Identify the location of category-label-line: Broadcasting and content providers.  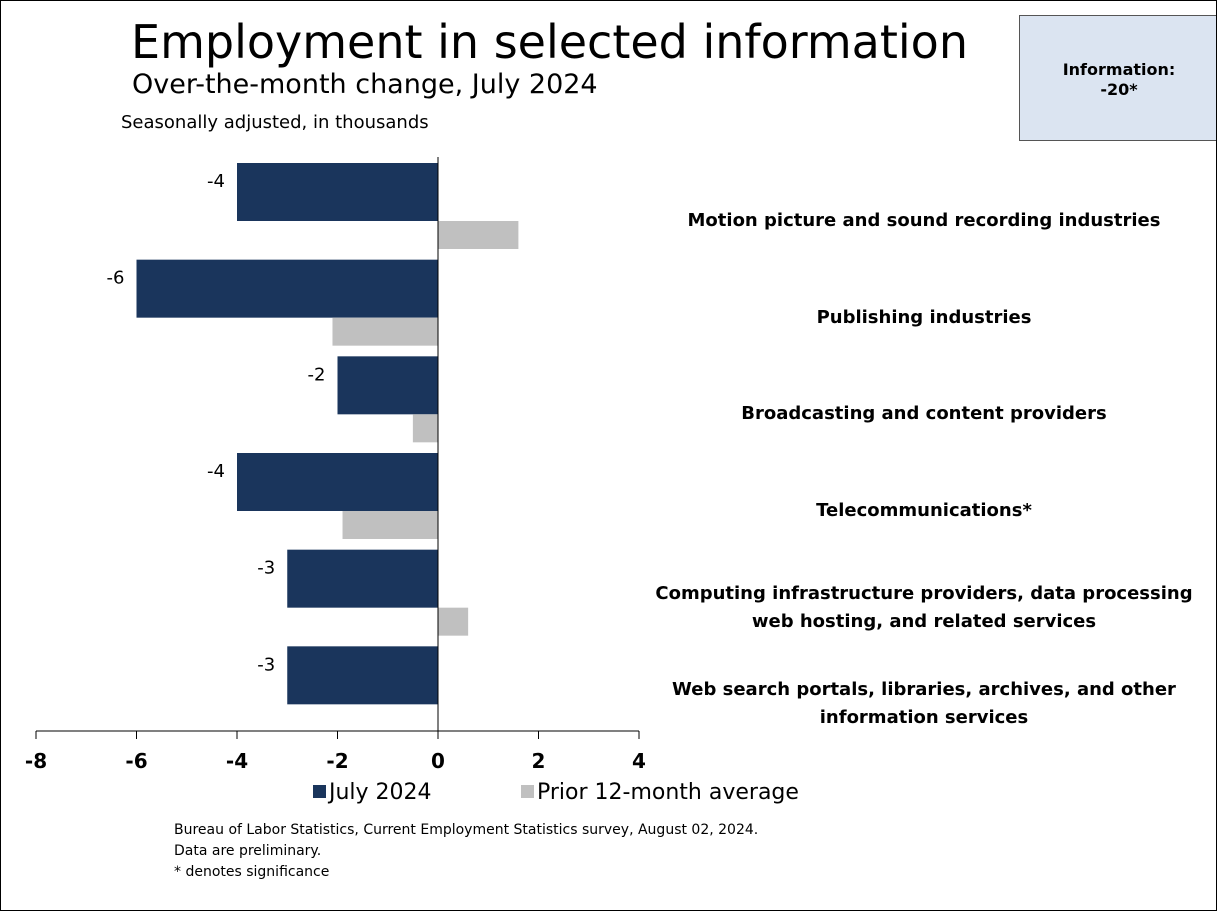
(924, 414).